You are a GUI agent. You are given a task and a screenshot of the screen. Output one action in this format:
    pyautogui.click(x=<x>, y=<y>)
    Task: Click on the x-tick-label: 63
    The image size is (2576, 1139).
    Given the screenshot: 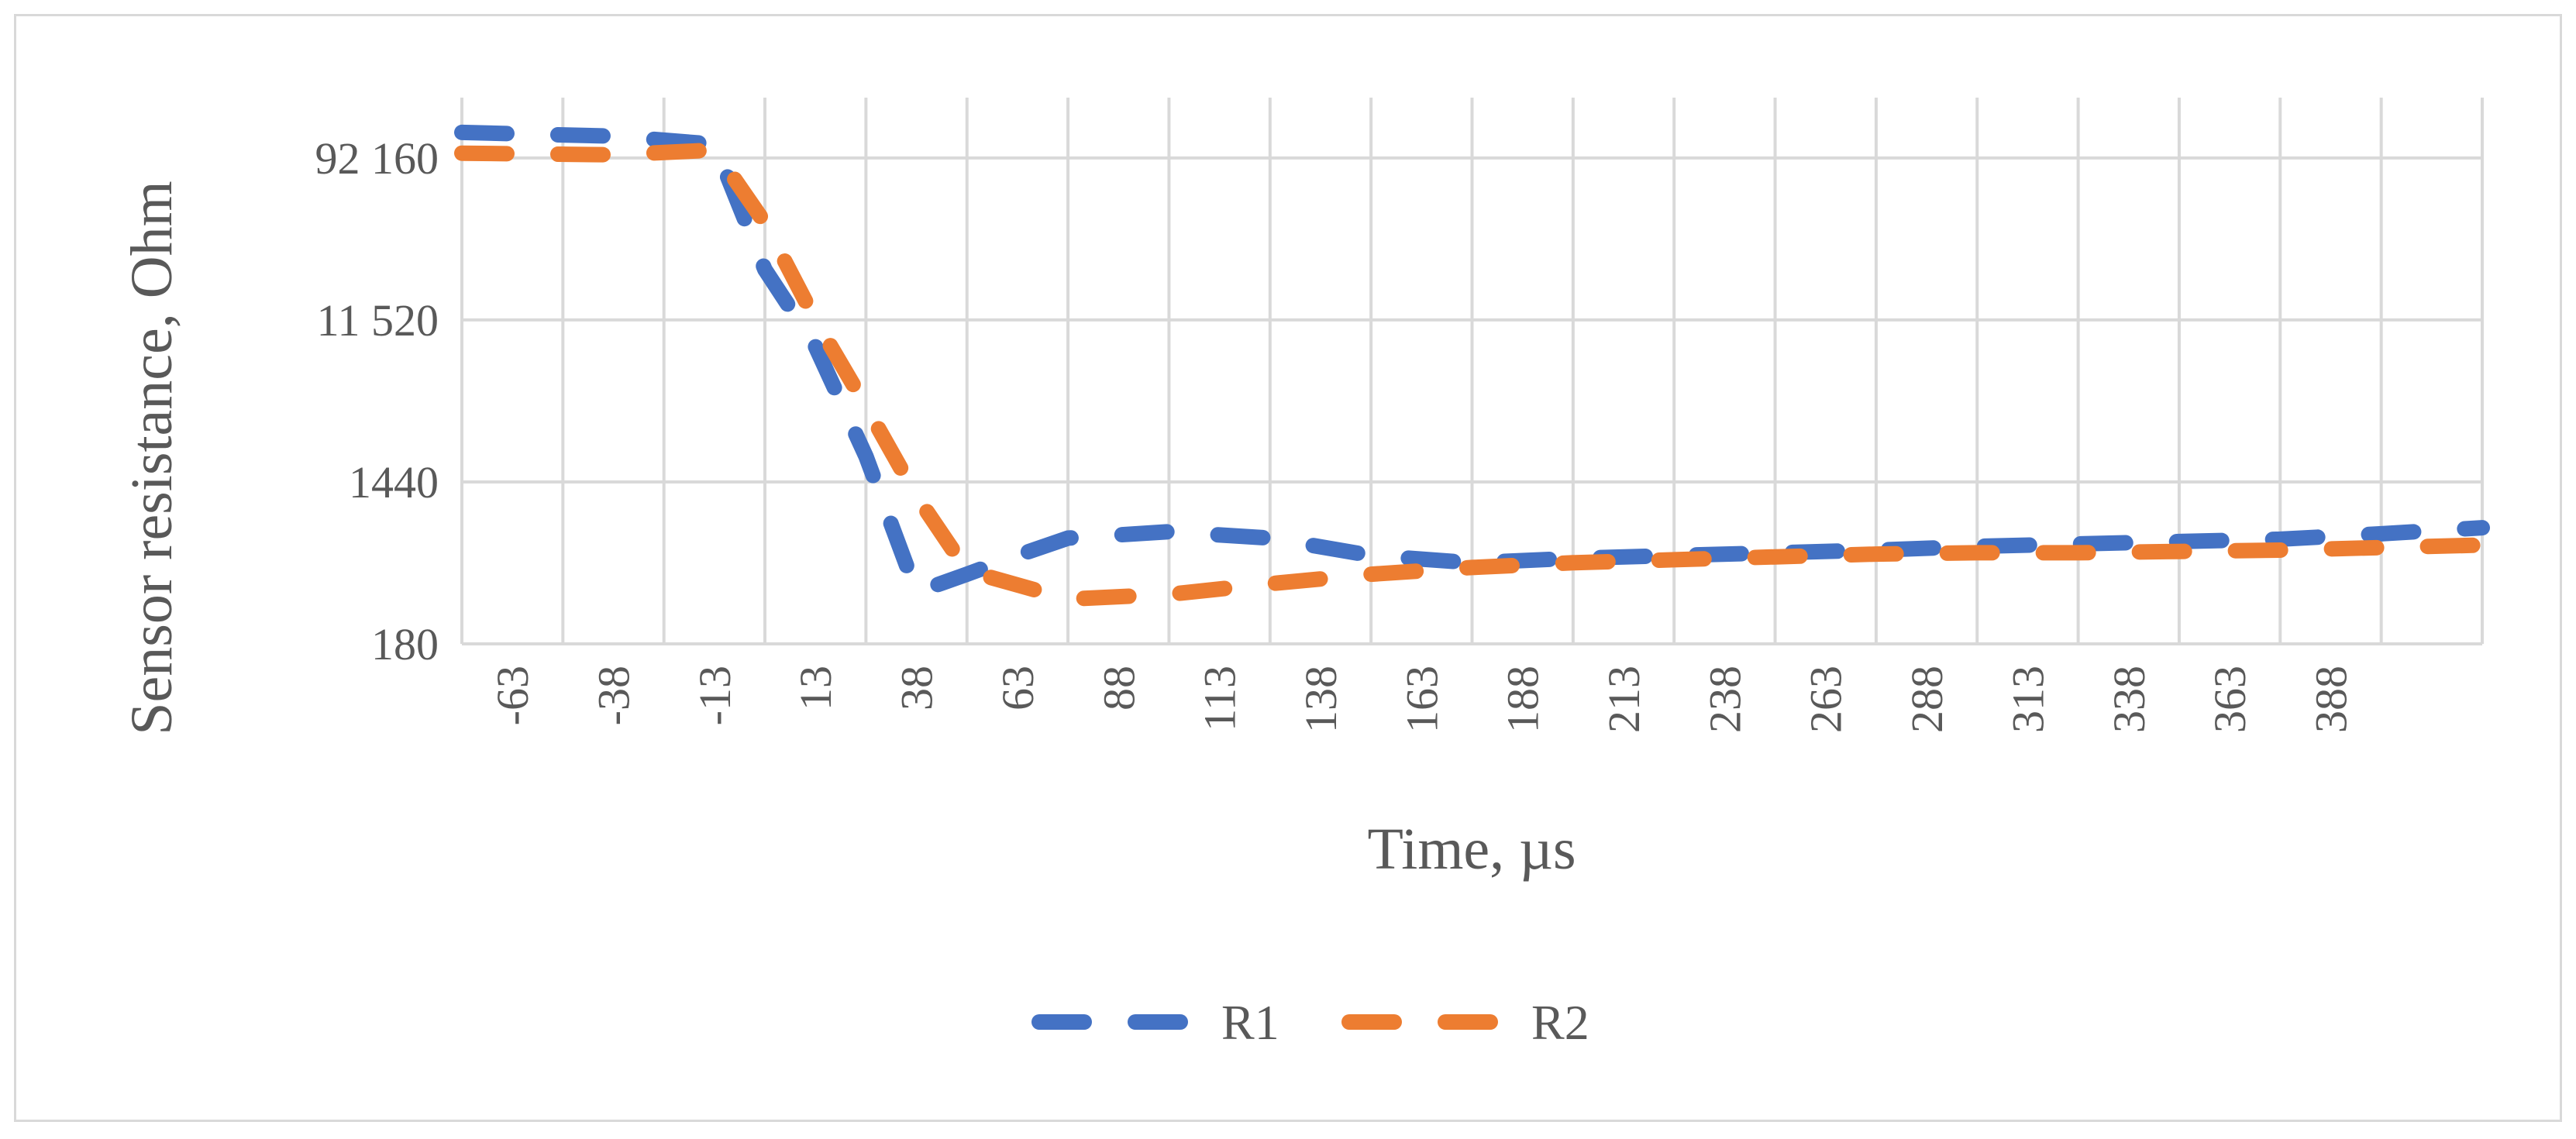 What is the action you would take?
    pyautogui.click(x=1018, y=689)
    